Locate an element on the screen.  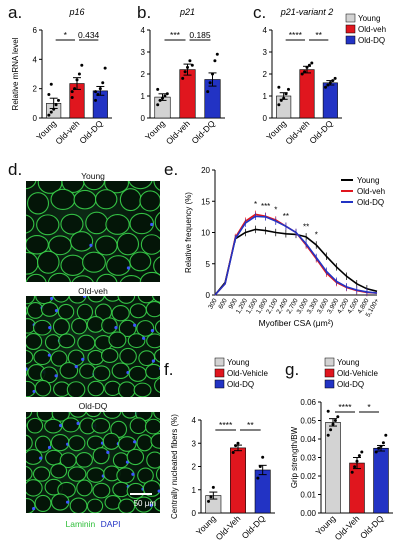
significance-label: 0.185 is located at coordinates (200, 35).